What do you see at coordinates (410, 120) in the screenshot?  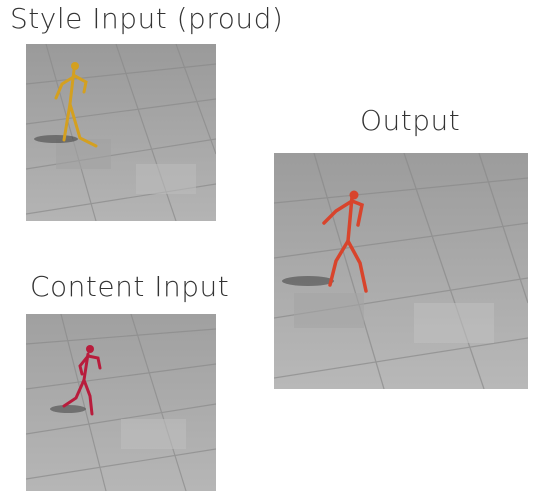 I see `output-label: Output` at bounding box center [410, 120].